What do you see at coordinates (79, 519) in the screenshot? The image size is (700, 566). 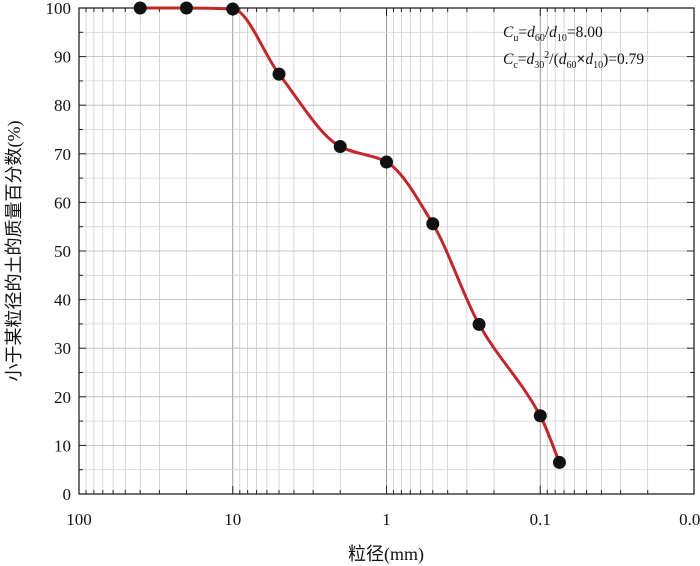 I see `x-tick-label: 100` at bounding box center [79, 519].